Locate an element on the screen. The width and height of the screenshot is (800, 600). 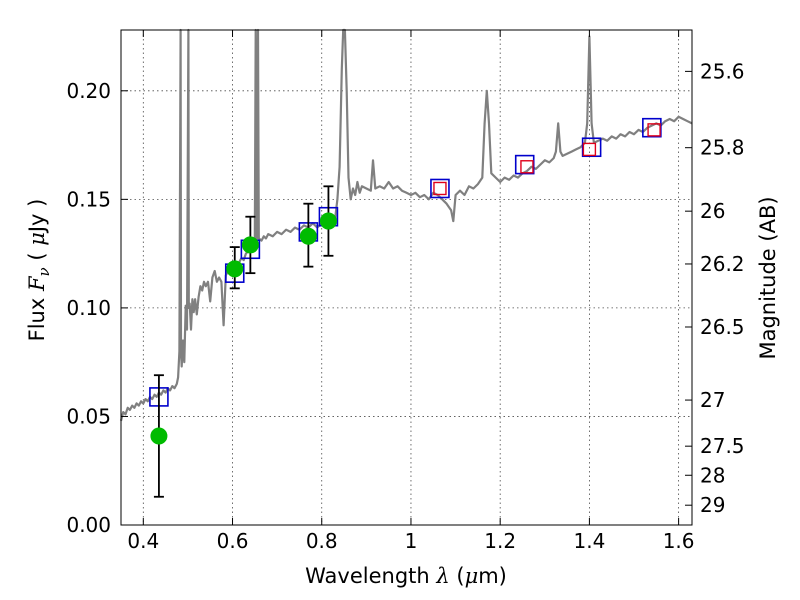
x-tick-label: 1.4 is located at coordinates (589, 541).